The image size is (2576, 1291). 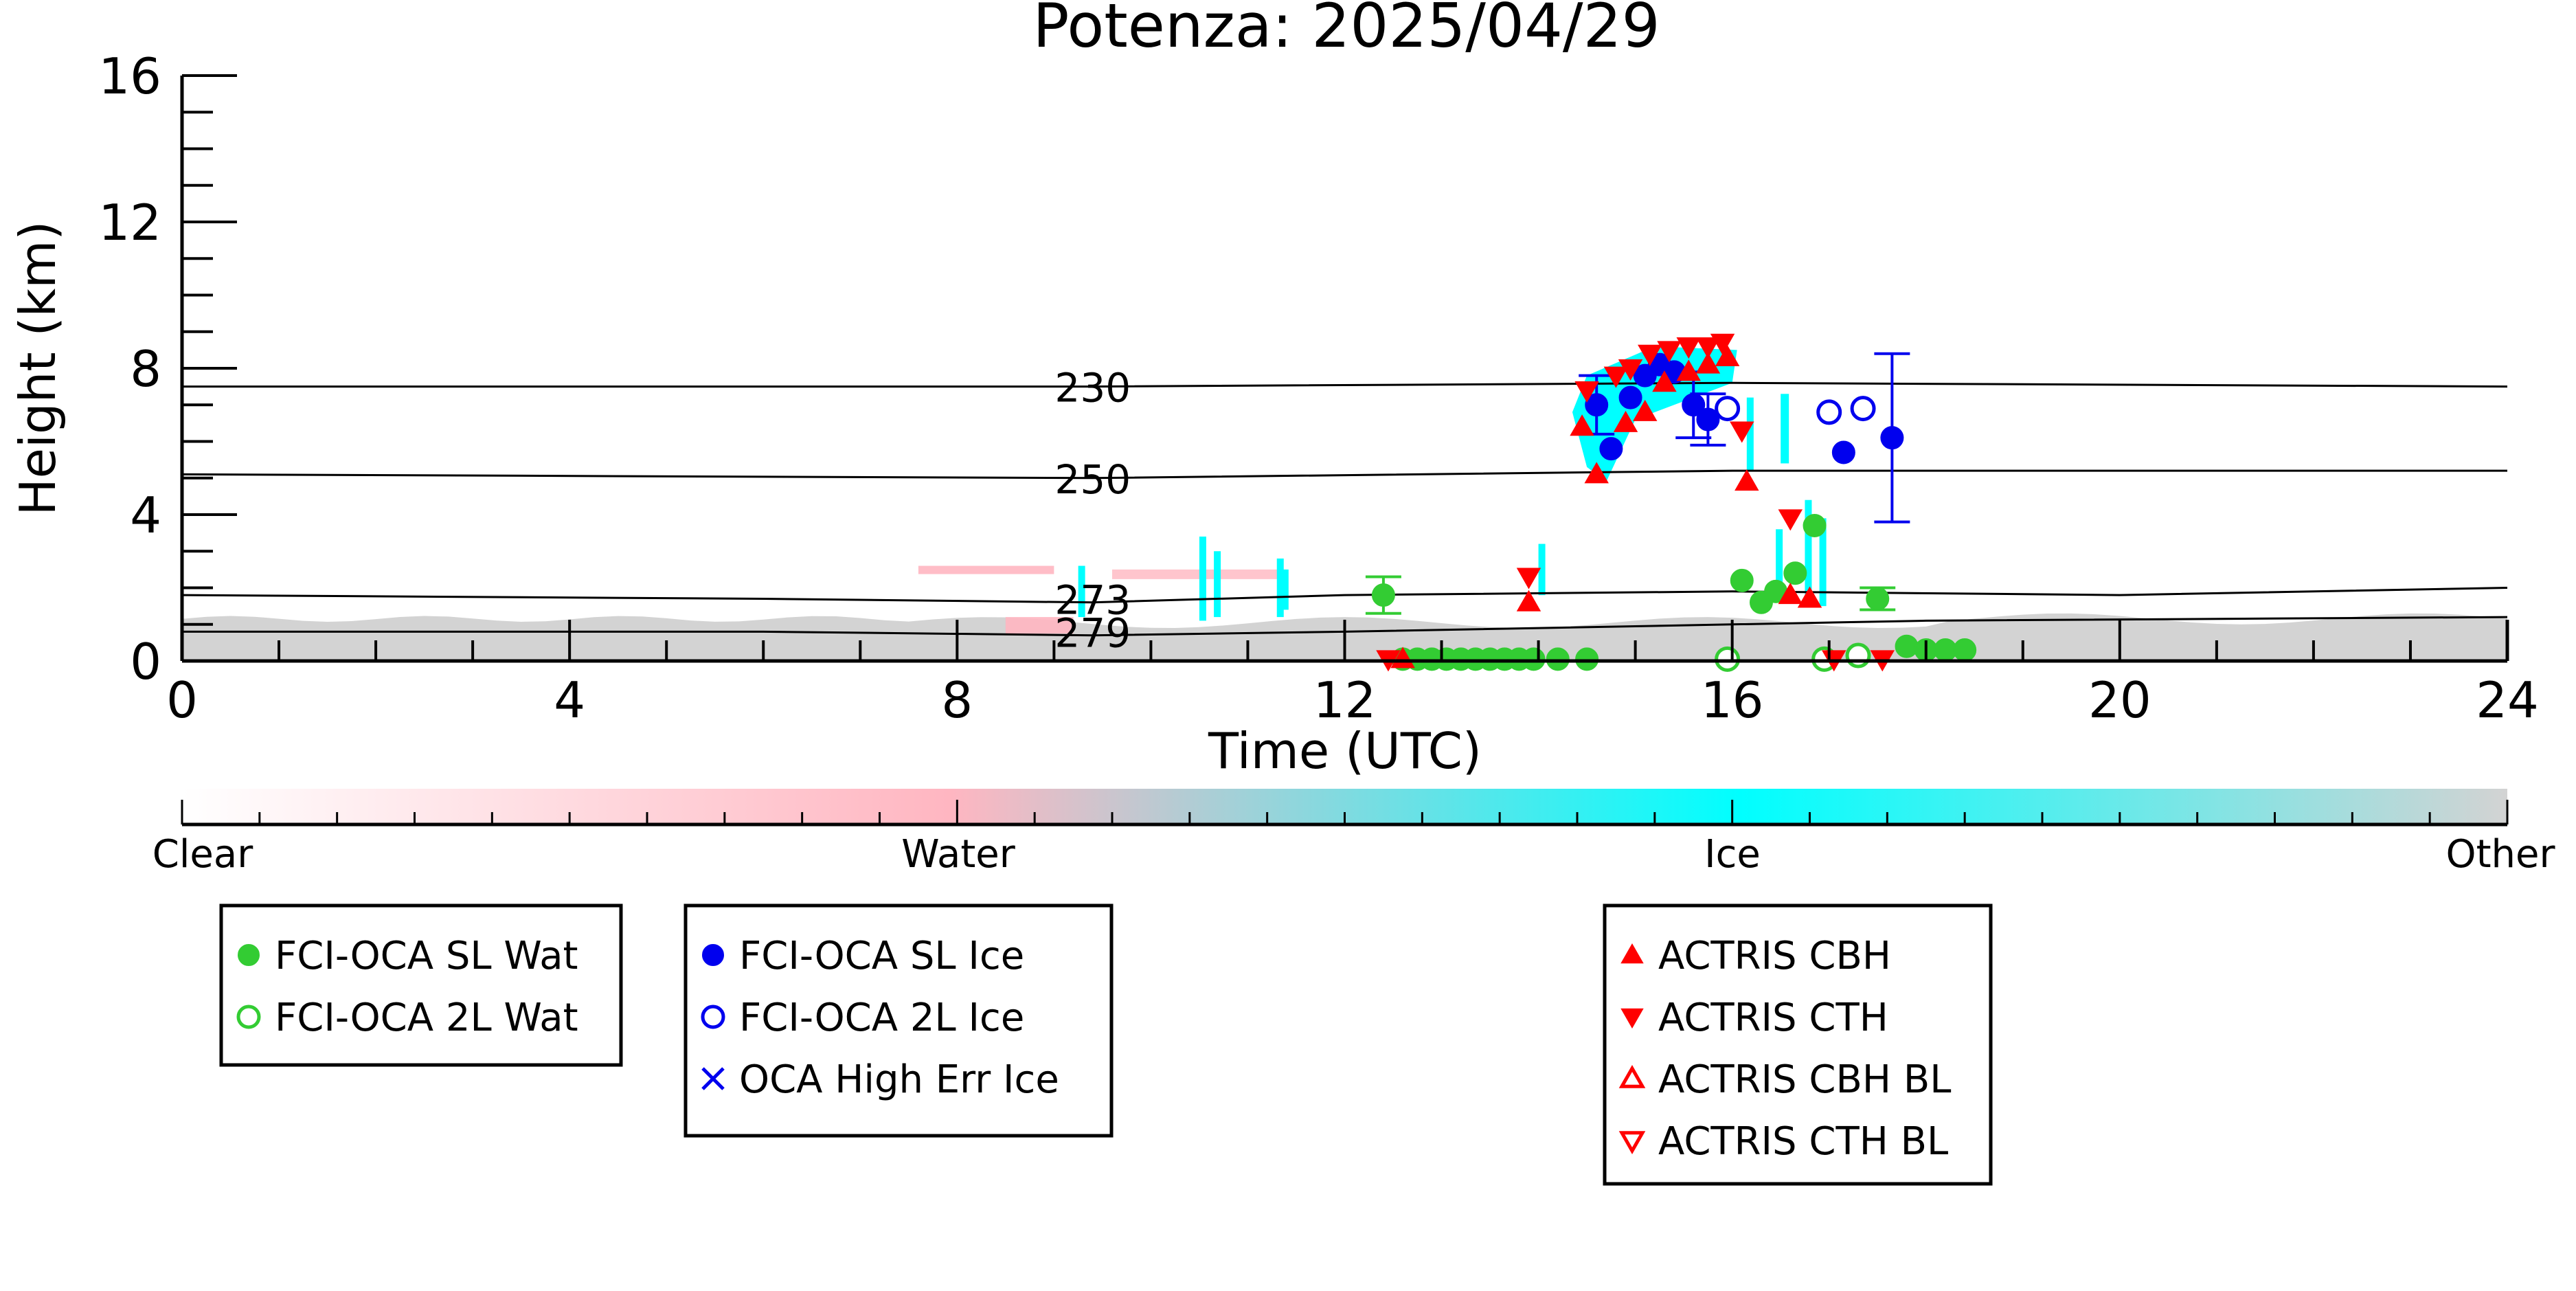 I want to click on legend-label: ACTRIS CTH, so click(x=1773, y=1018).